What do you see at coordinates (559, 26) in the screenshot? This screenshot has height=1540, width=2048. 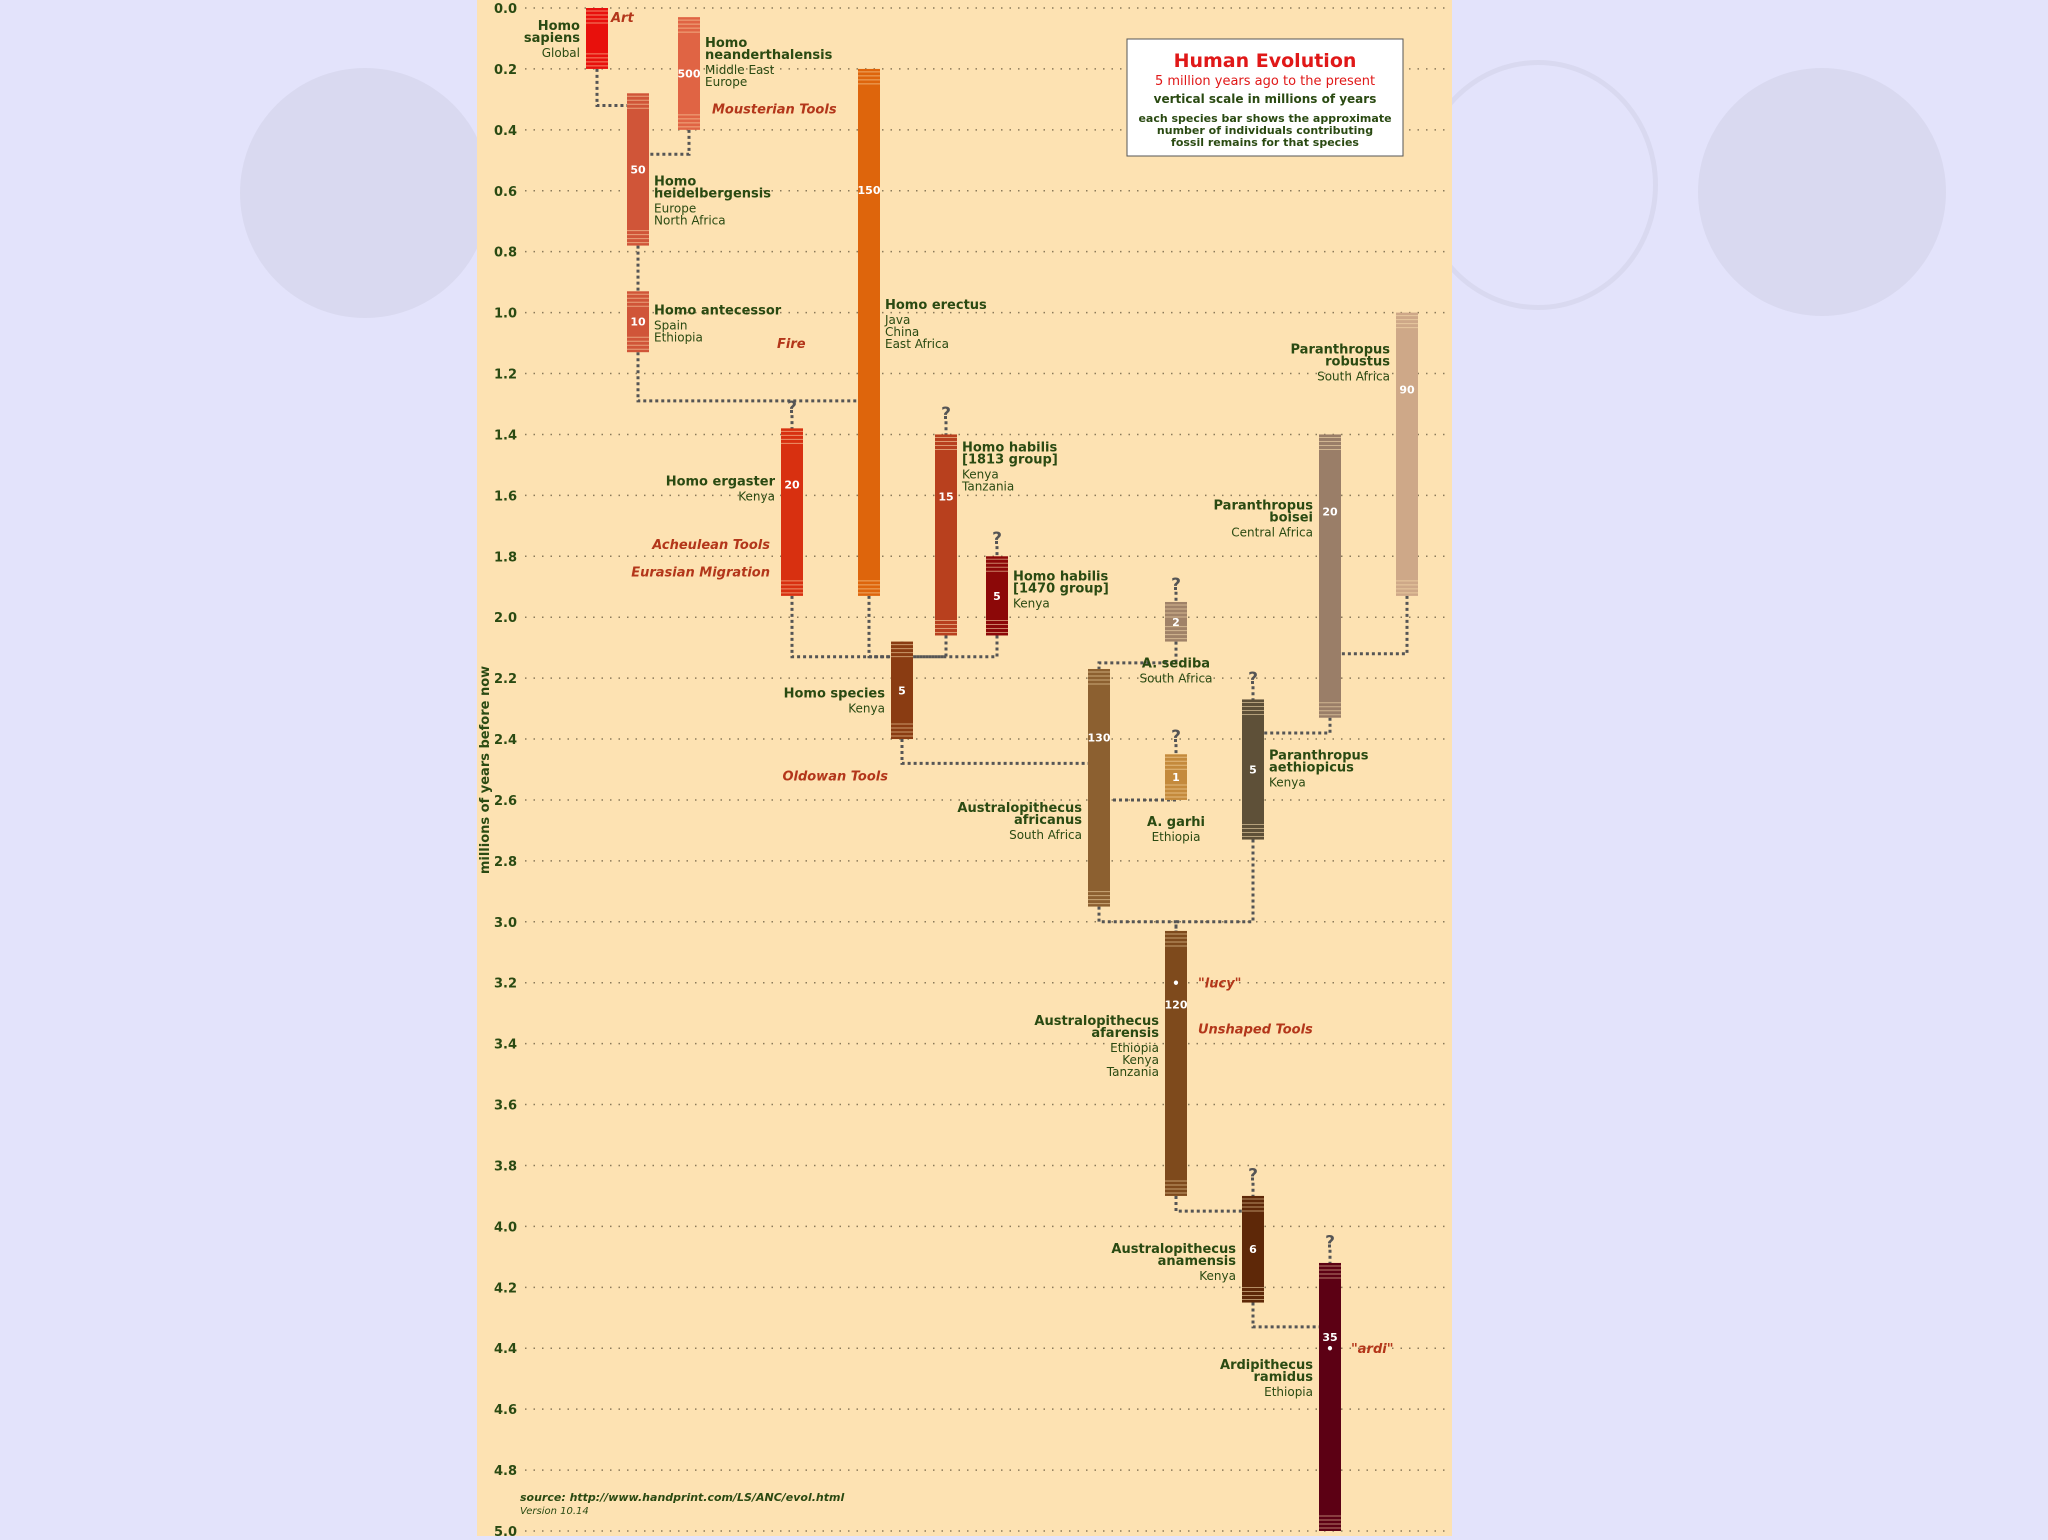 I see `species-name-sapiens: Homo` at bounding box center [559, 26].